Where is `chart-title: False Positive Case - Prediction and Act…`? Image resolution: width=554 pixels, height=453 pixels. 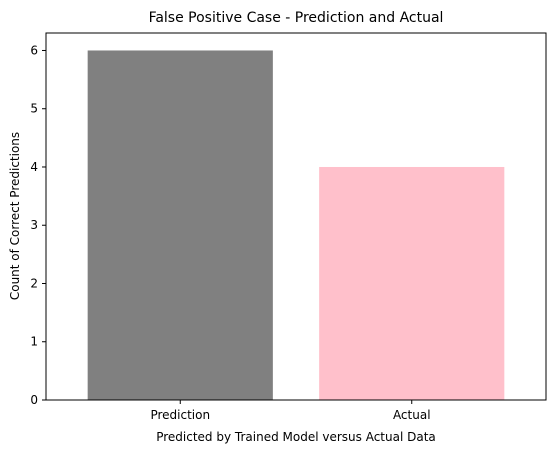
chart-title: False Positive Case - Prediction and Act… is located at coordinates (296, 18).